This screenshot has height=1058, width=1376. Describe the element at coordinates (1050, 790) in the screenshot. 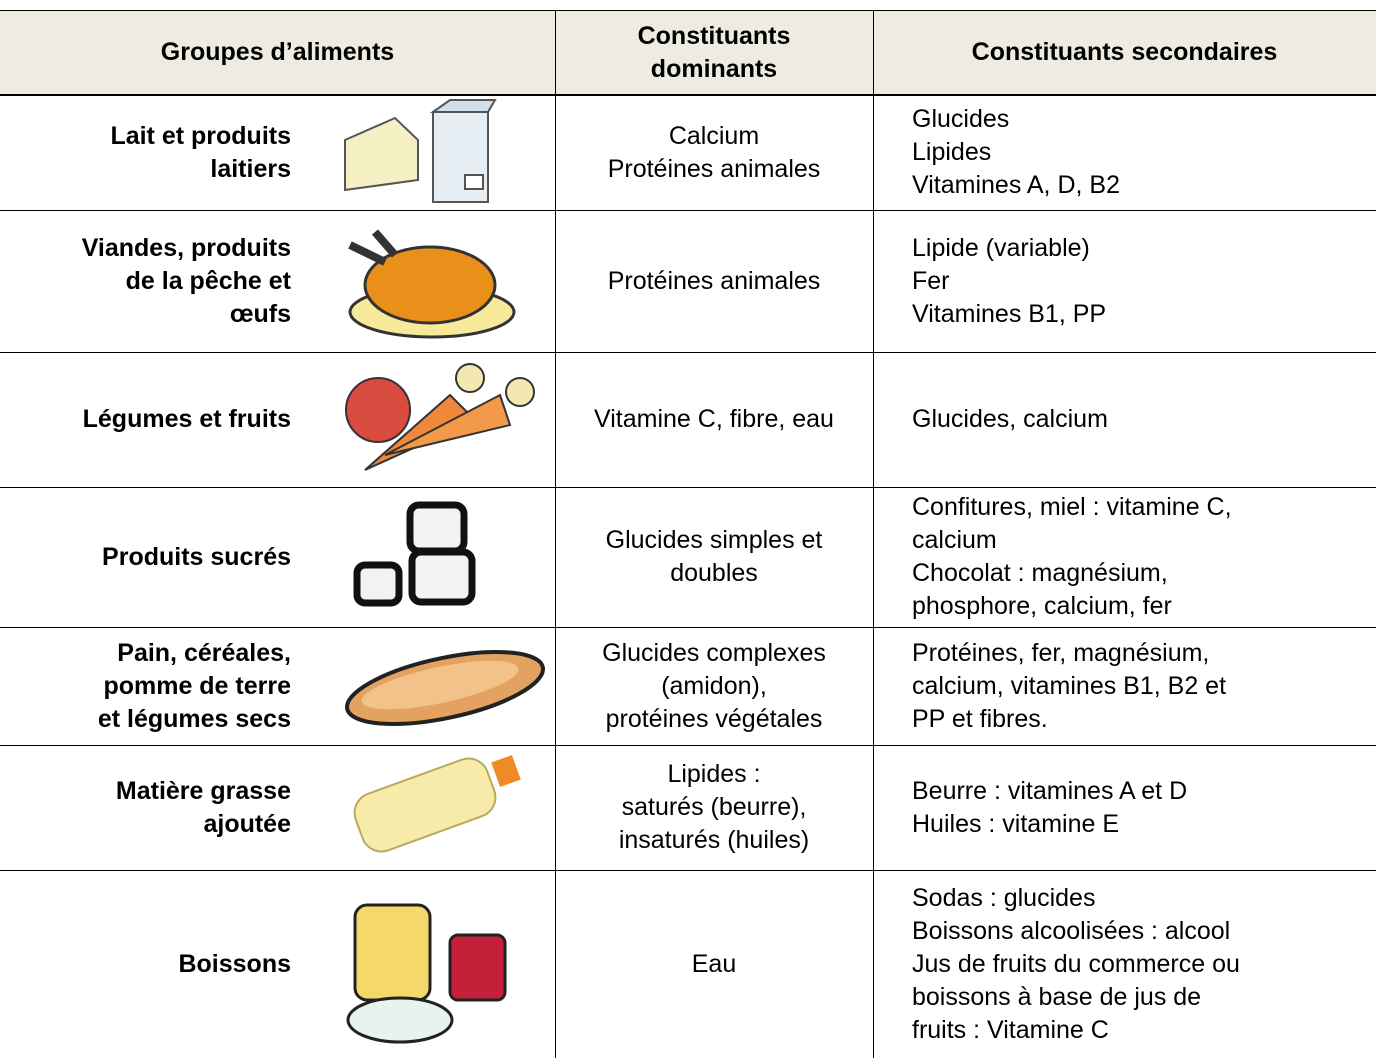

I see `text-line: Beurre : vitamines A et D` at that location.